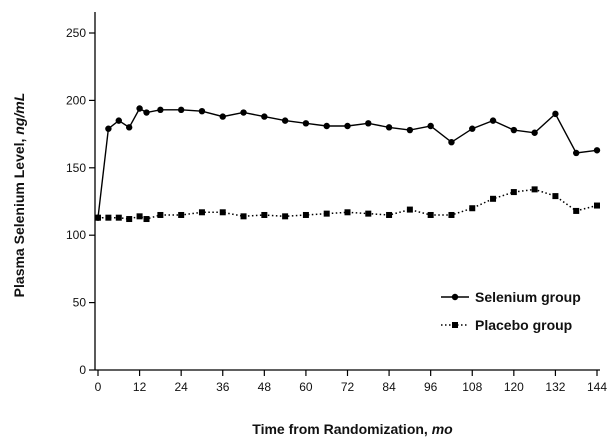 Image resolution: width=612 pixels, height=440 pixels. What do you see at coordinates (19, 114) in the screenshot?
I see `y-axis-label-unit: ng/mL` at bounding box center [19, 114].